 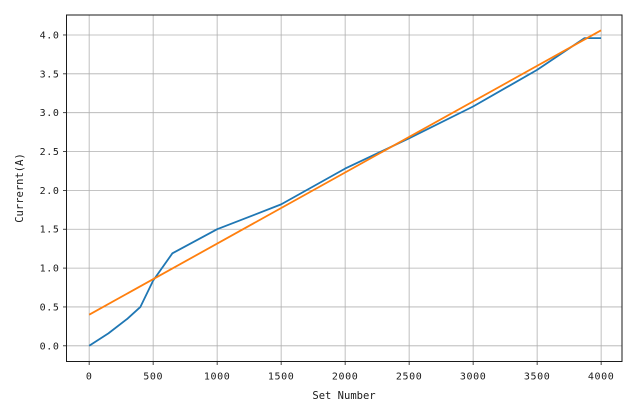 What do you see at coordinates (153, 377) in the screenshot?
I see `x-tick-label: 500` at bounding box center [153, 377].